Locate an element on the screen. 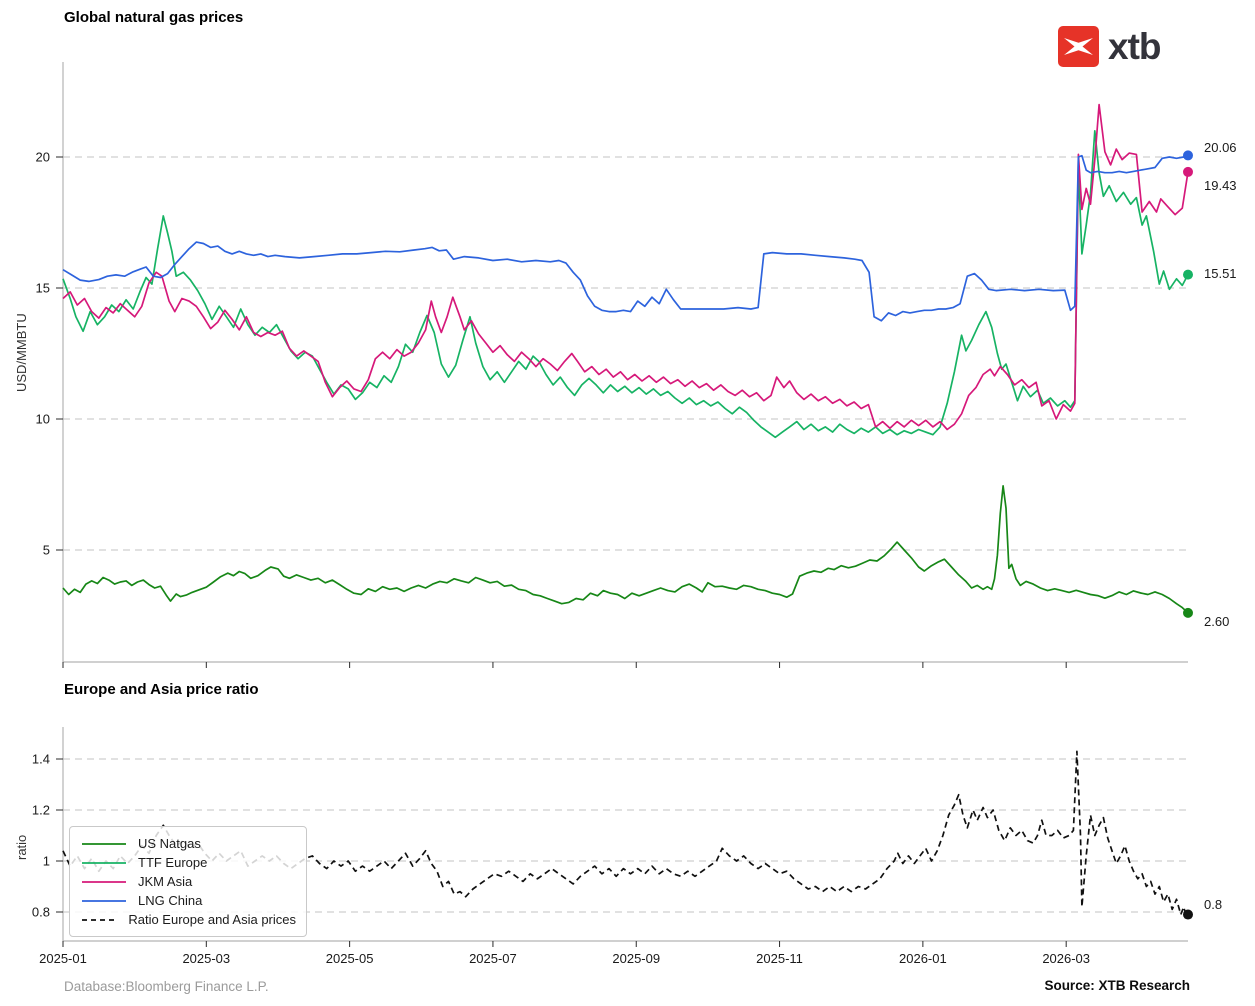 This screenshot has height=1006, width=1255. legend-item-label: TTF Europe is located at coordinates (173, 862).